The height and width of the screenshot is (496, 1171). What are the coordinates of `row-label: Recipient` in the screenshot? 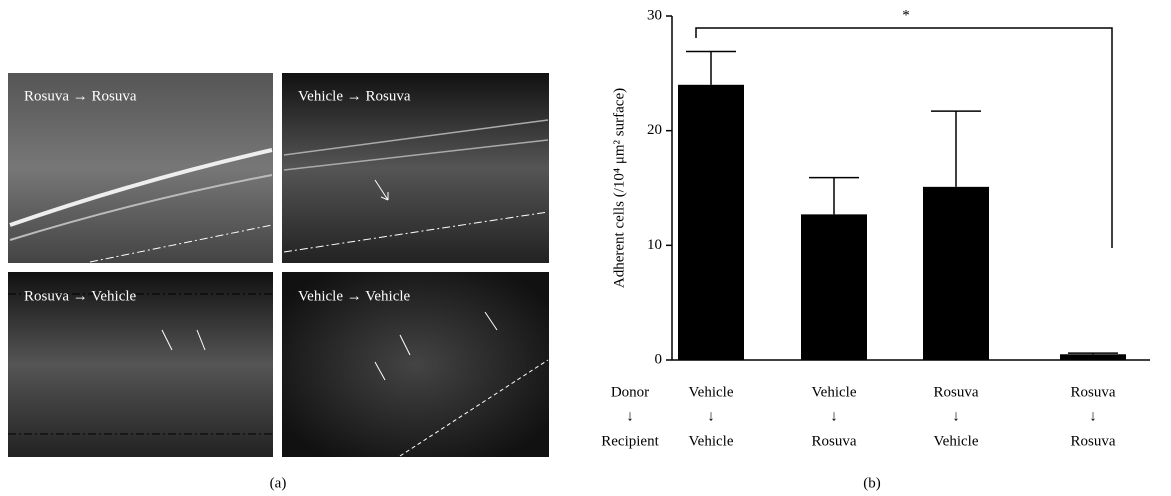 It's located at (630, 441).